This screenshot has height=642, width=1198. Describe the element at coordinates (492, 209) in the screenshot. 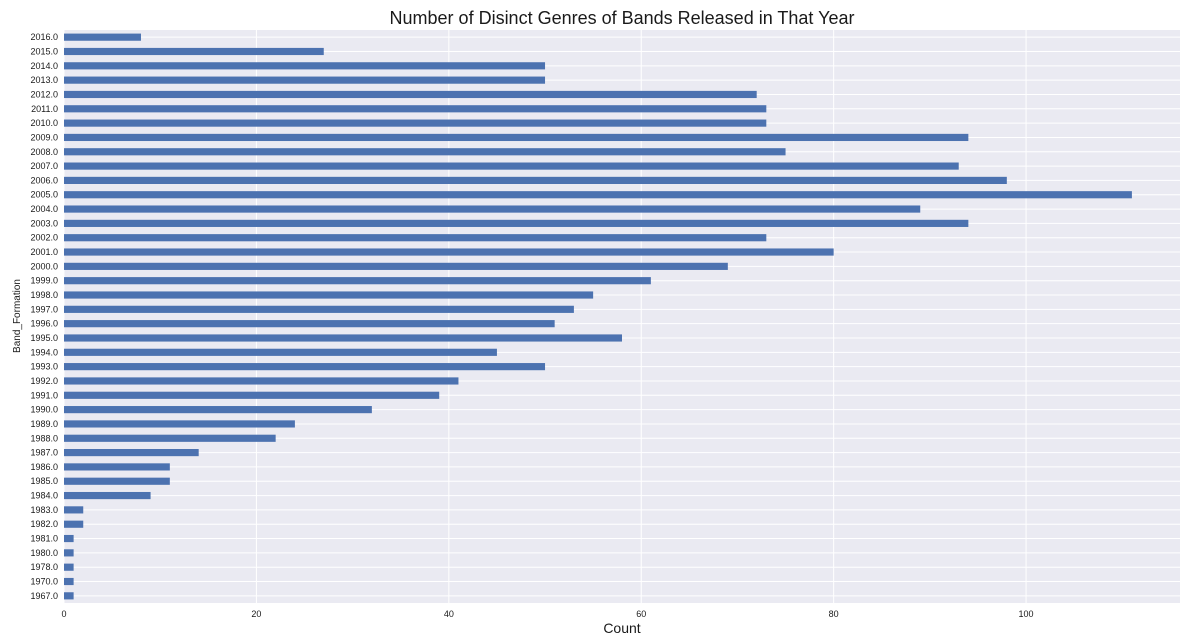

I see `bar-2004.0` at that location.